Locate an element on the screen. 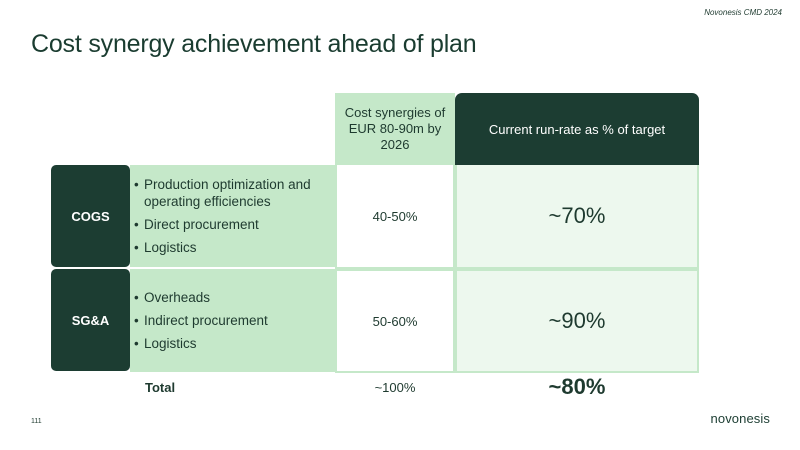 The width and height of the screenshot is (800, 450). cogs-synergies-cell: 40-50% is located at coordinates (395, 216).